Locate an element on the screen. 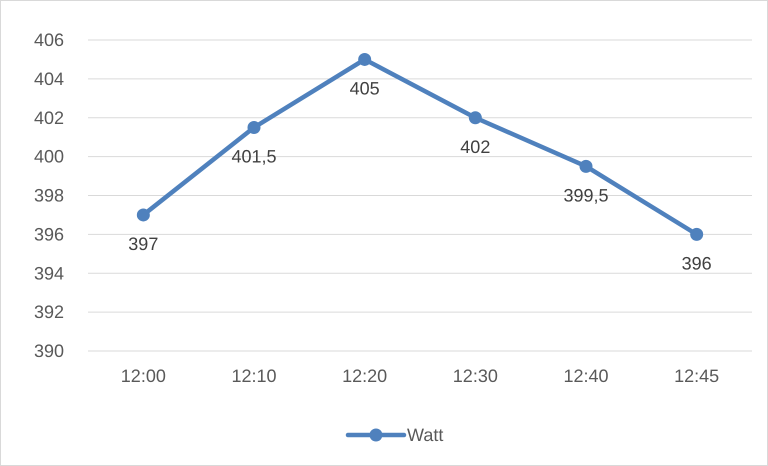 This screenshot has width=768, height=466. x-tick-label: 12:00 is located at coordinates (143, 376).